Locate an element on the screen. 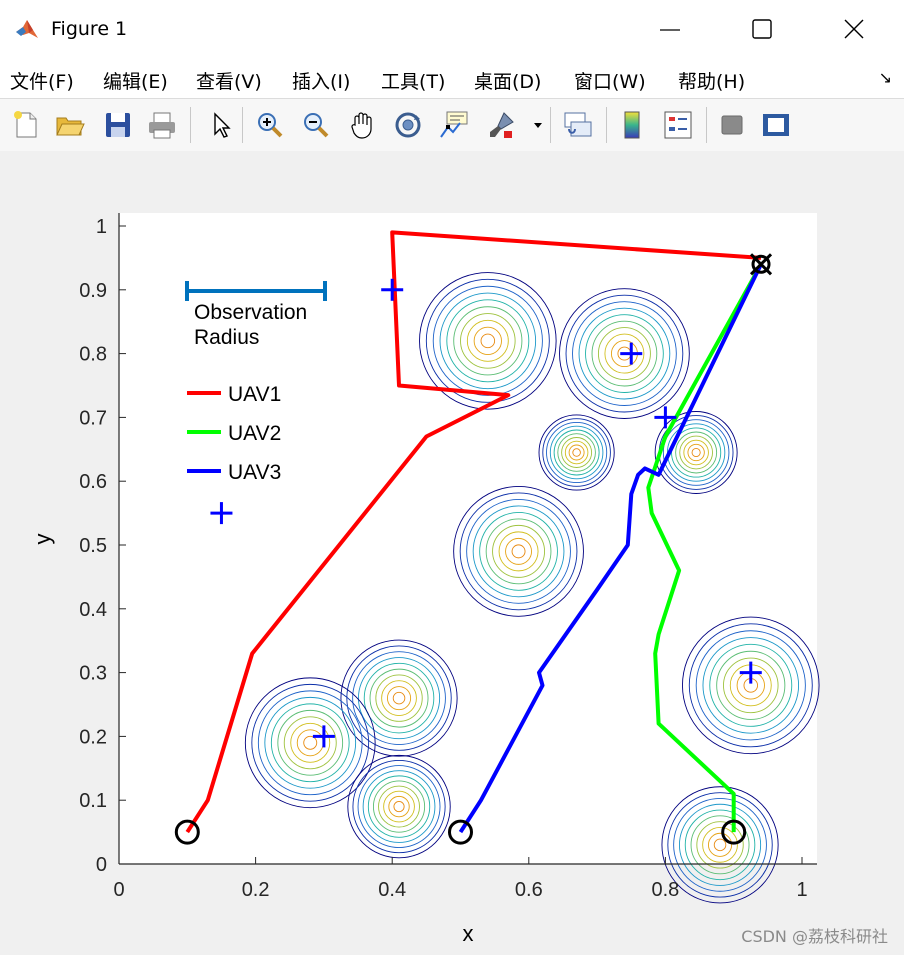  close-icon is located at coordinates (854, 29).